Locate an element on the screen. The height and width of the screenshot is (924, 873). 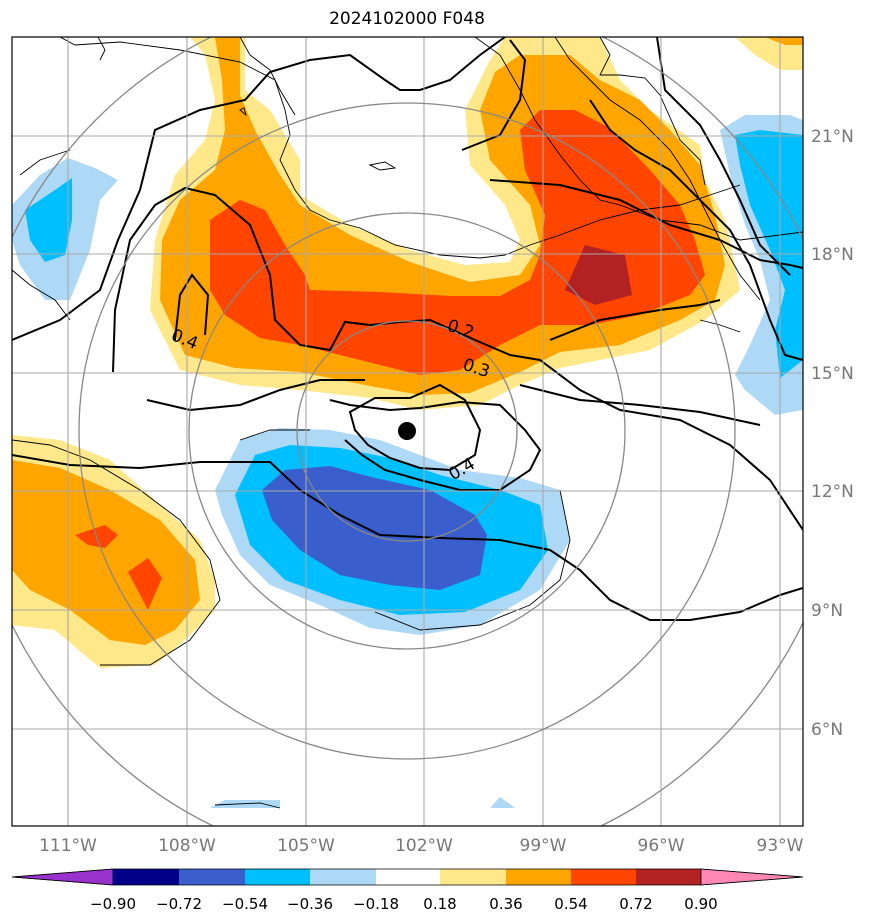
storm-center-dot is located at coordinates (407, 431).